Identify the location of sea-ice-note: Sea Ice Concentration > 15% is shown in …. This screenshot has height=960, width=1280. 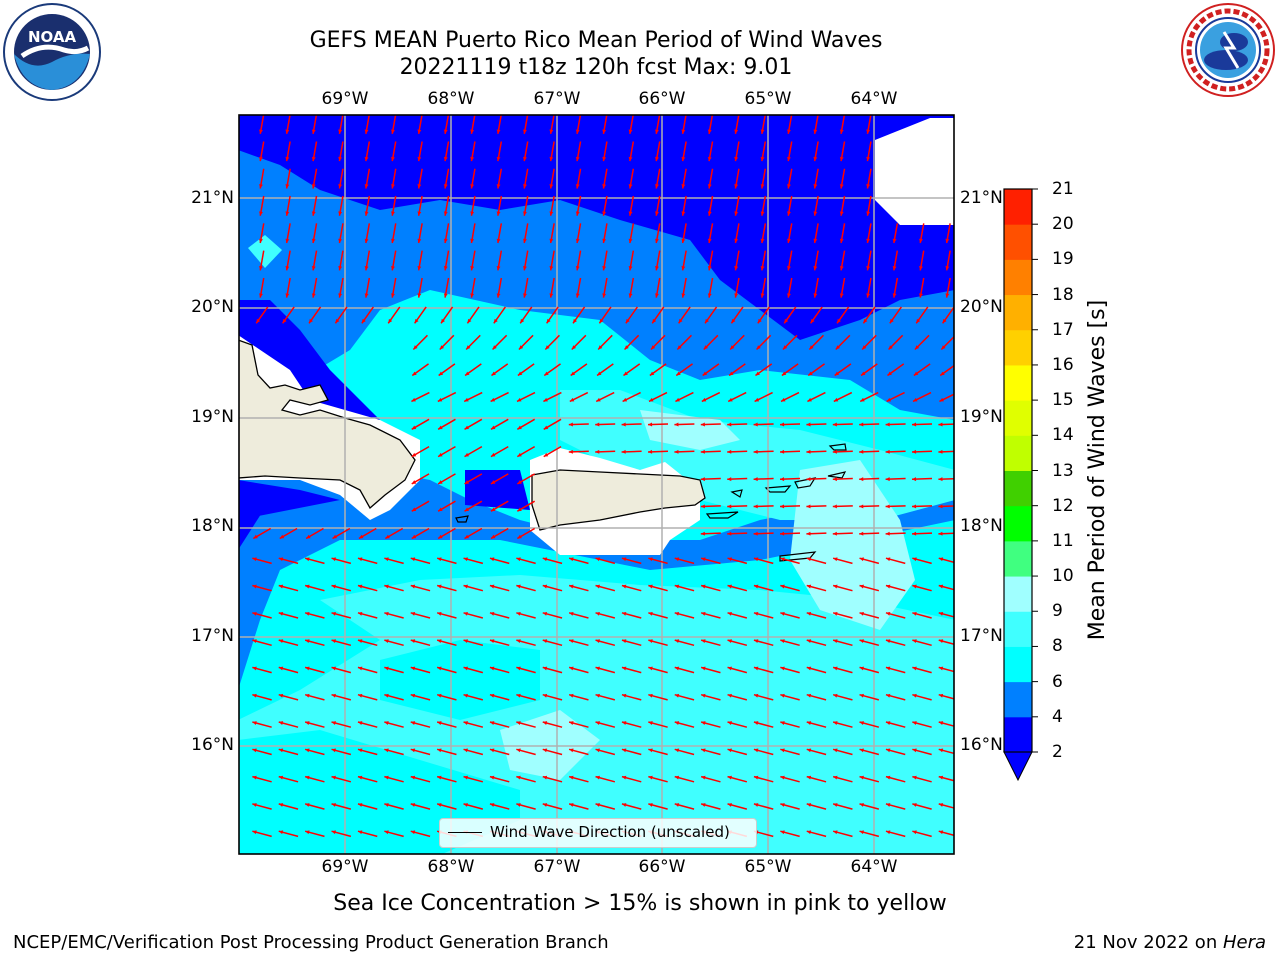
(640, 903).